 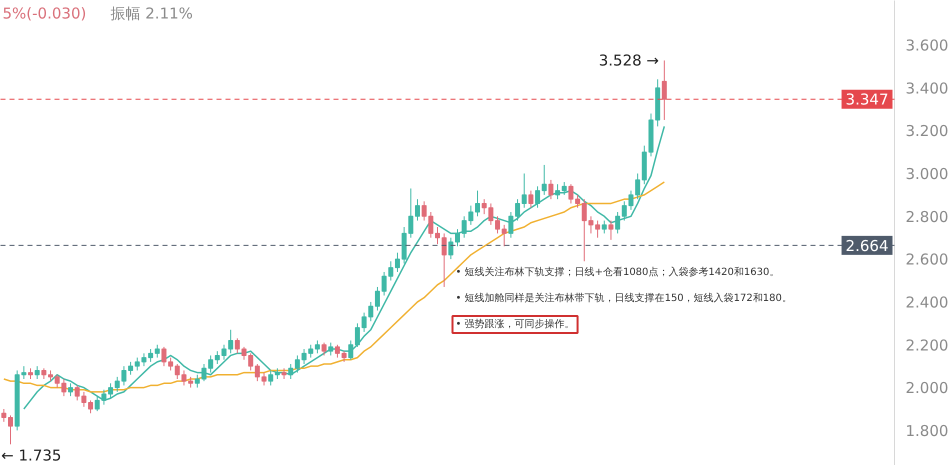 What do you see at coordinates (927, 302) in the screenshot?
I see `y-tick-label: 2.400` at bounding box center [927, 302].